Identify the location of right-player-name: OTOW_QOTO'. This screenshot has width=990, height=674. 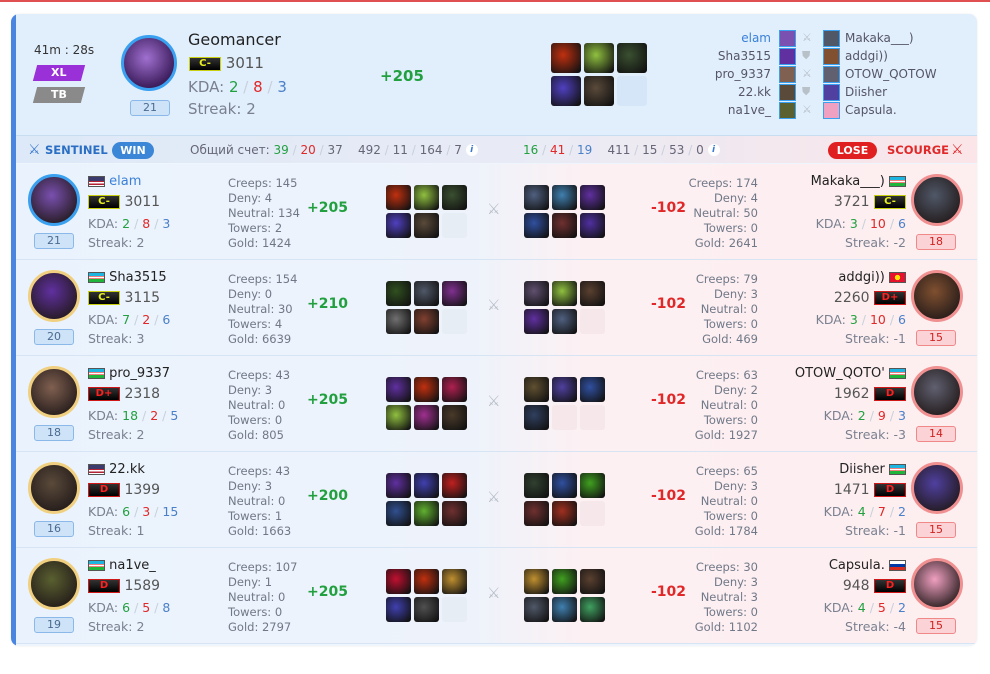
(850, 373).